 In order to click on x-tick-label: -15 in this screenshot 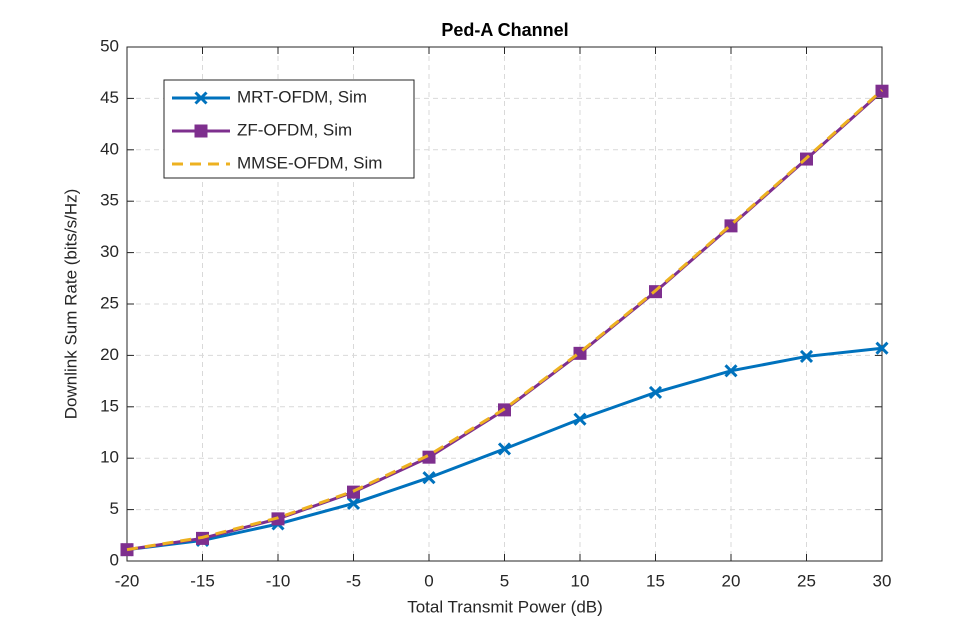, I will do `click(202, 580)`.